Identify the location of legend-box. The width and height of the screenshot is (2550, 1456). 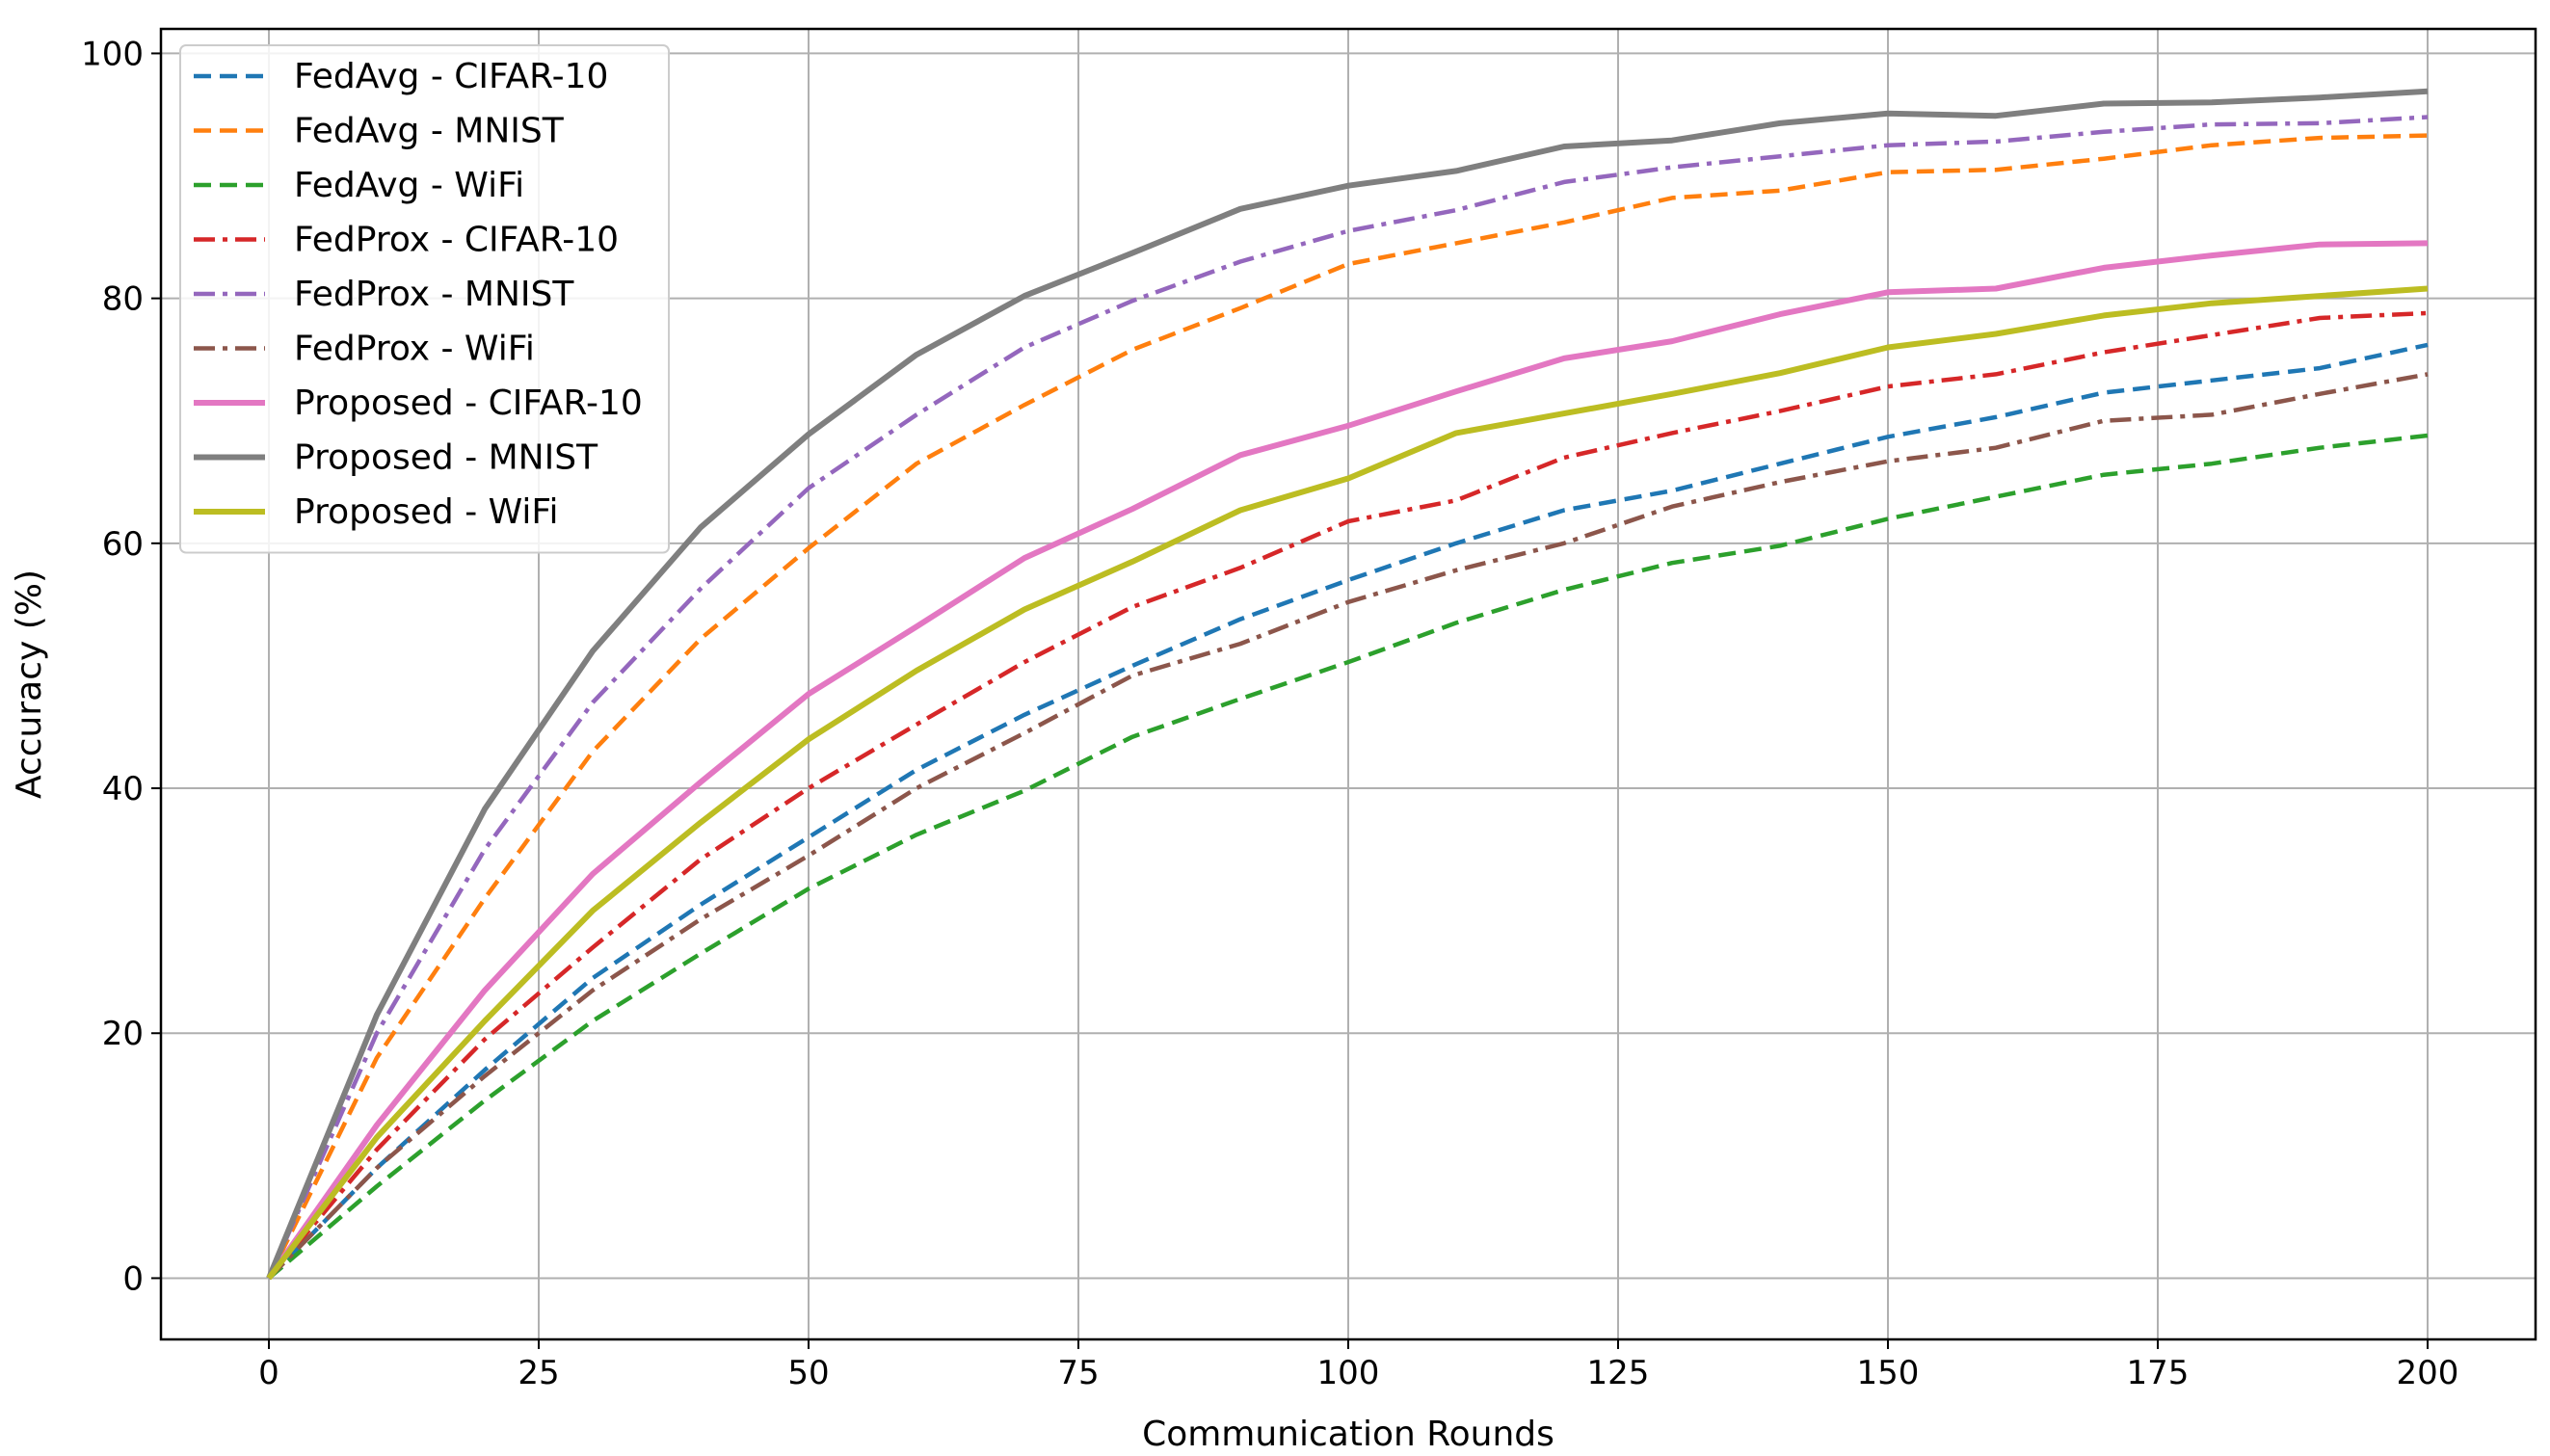
(424, 299).